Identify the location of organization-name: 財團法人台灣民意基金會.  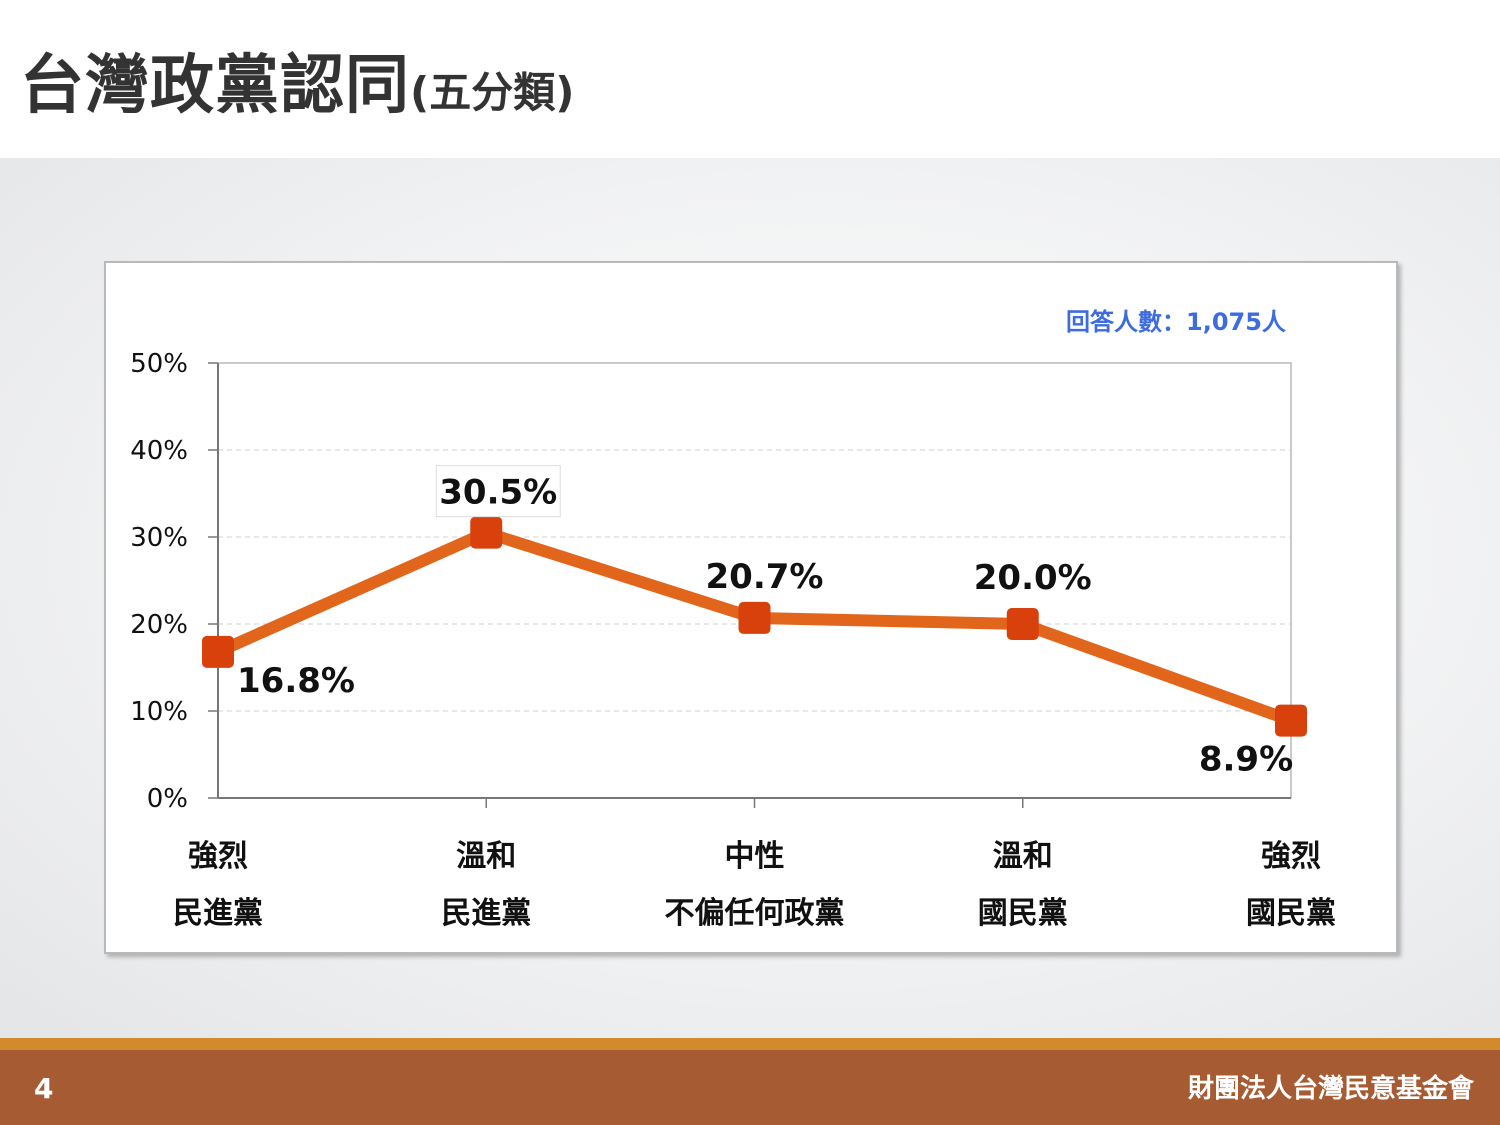
(1330, 1089).